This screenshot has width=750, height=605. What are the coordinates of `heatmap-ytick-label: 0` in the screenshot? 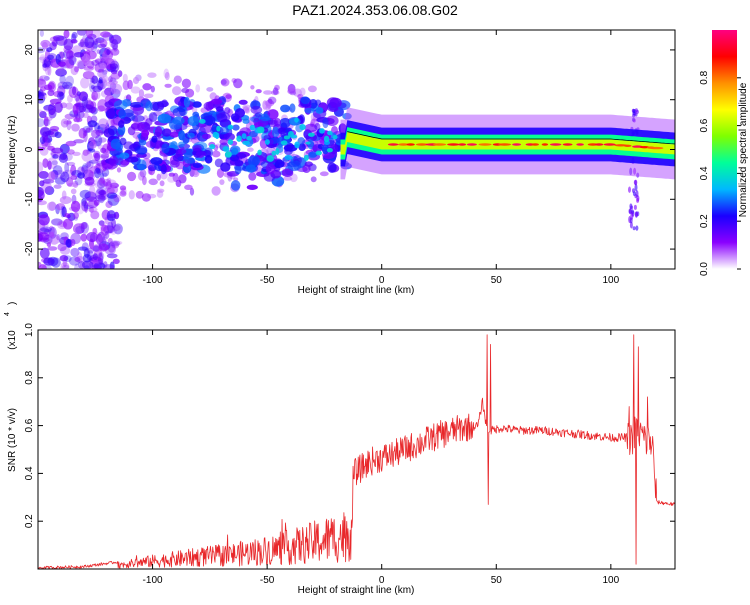 It's located at (29, 149).